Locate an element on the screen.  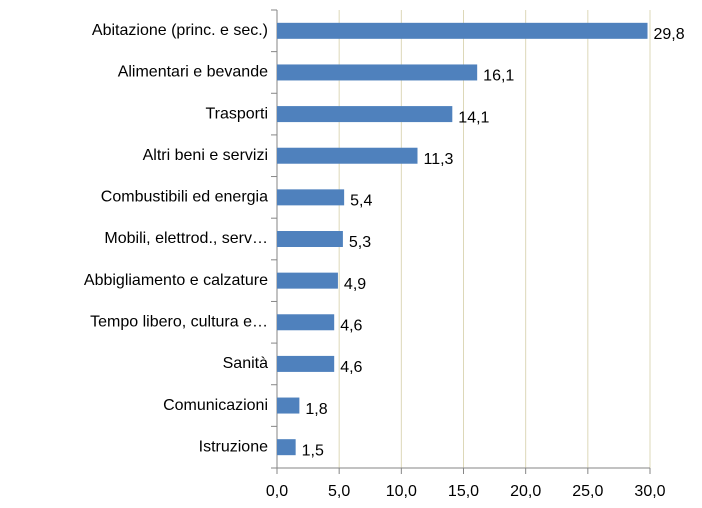
x-tick-label: 30,0 is located at coordinates (649, 491).